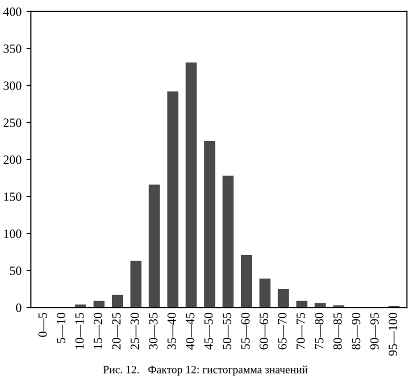 This screenshot has width=411, height=382. I want to click on x-tick-label: 85—90, so click(356, 331).